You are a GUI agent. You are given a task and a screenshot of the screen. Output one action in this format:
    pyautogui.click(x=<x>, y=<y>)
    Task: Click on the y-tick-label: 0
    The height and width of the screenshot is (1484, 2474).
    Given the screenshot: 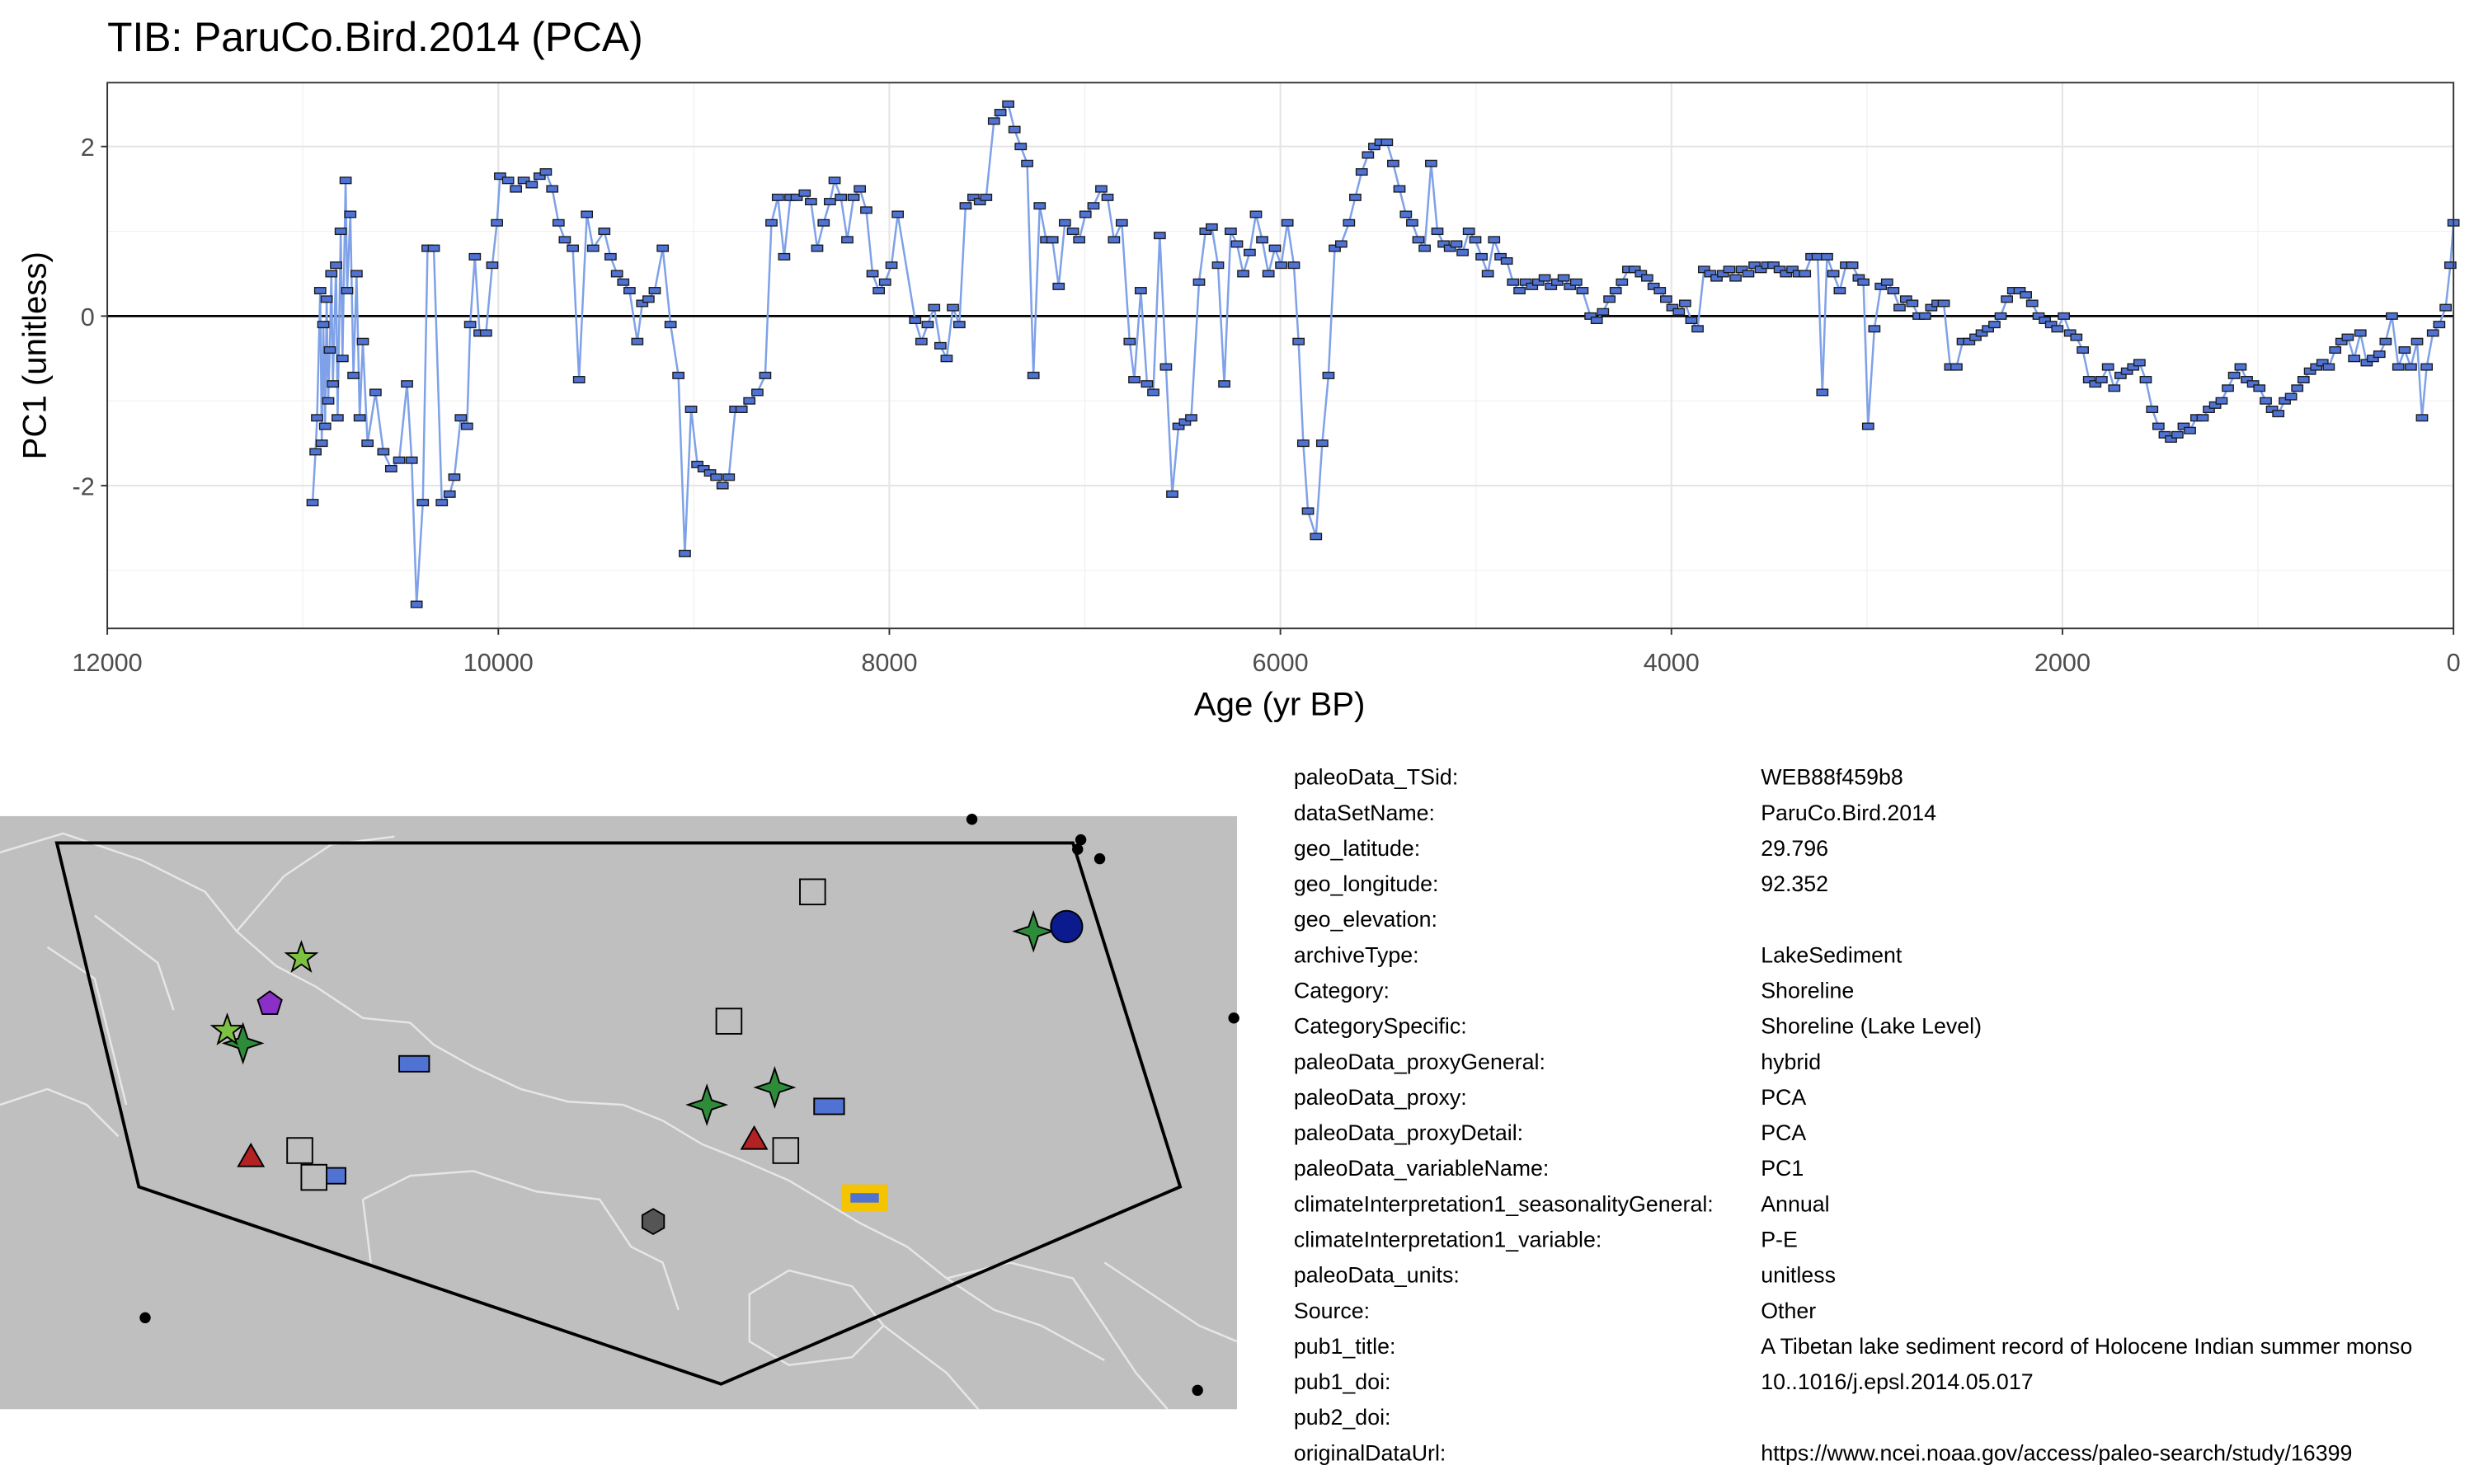 What is the action you would take?
    pyautogui.click(x=88, y=317)
    